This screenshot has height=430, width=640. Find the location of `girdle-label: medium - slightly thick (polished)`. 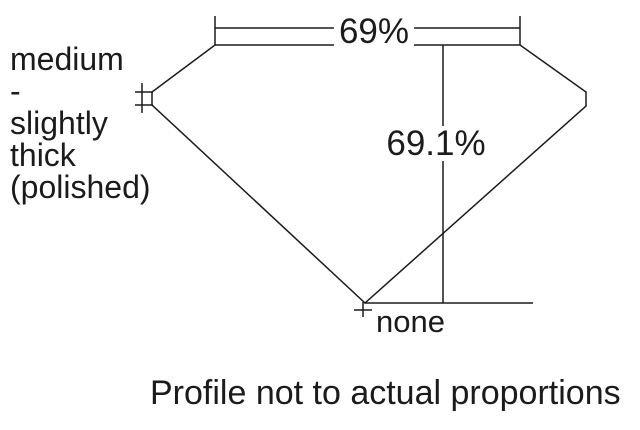

girdle-label: medium - slightly thick (polished) is located at coordinates (80, 123).